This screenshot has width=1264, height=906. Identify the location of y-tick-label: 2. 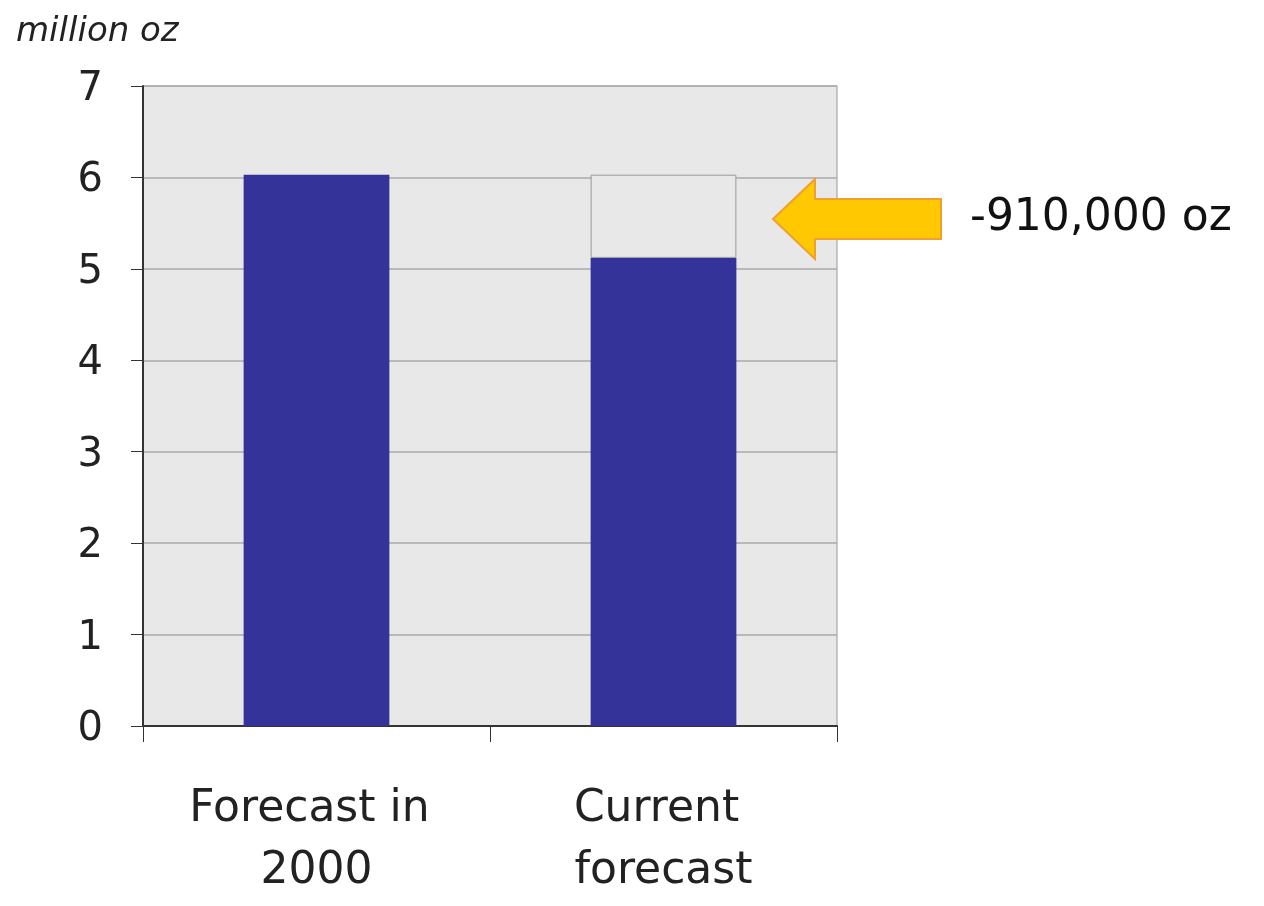
(90, 543).